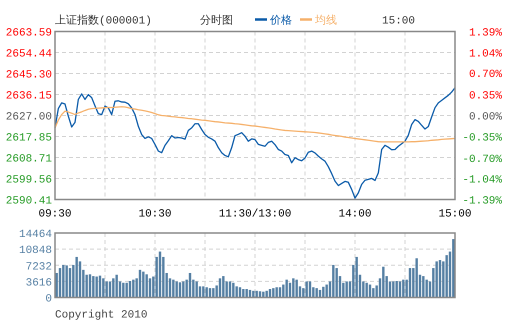  I want to click on y2-tick-label: 0.00%, so click(485, 118).